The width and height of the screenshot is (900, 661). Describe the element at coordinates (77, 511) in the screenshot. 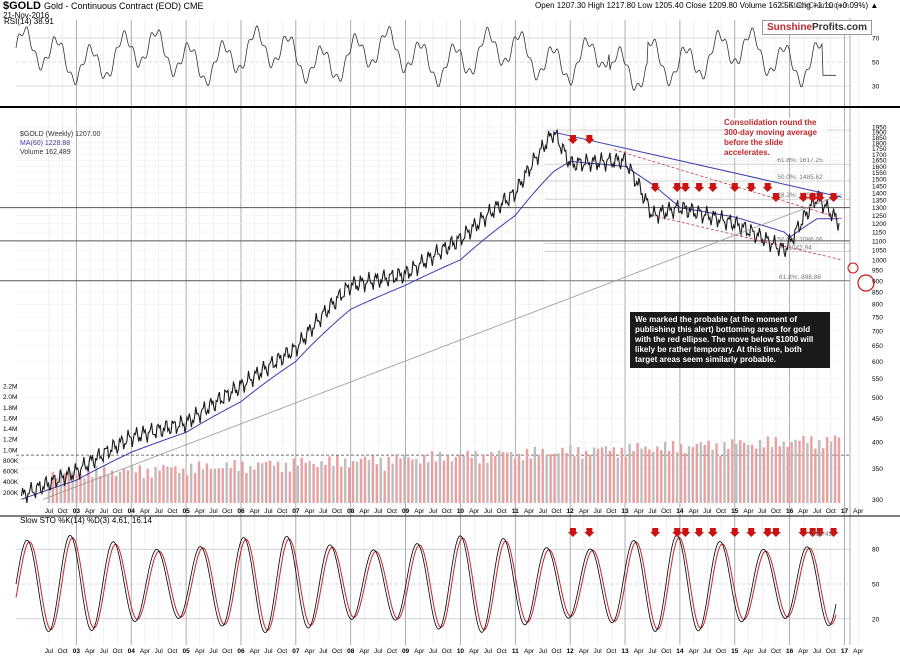

I see `x-tick-label: 03` at that location.